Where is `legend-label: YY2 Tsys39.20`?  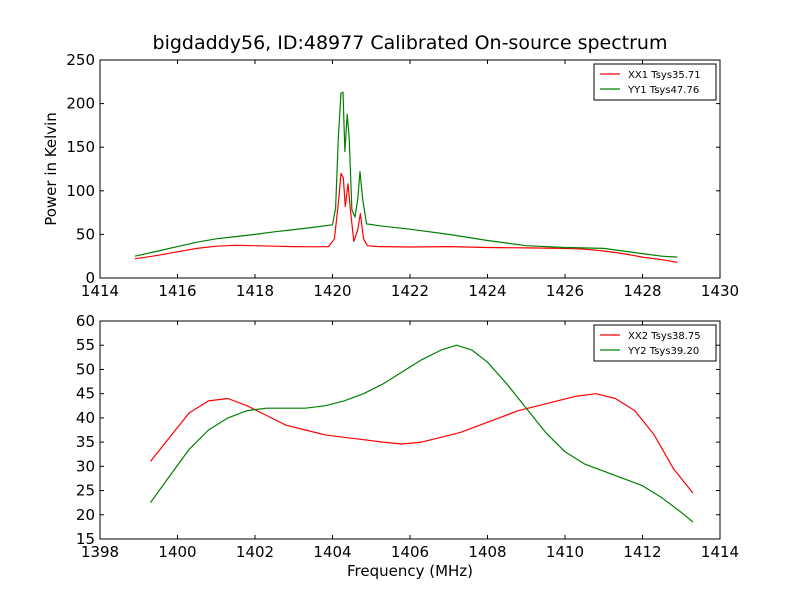
legend-label: YY2 Tsys39.20 is located at coordinates (663, 351).